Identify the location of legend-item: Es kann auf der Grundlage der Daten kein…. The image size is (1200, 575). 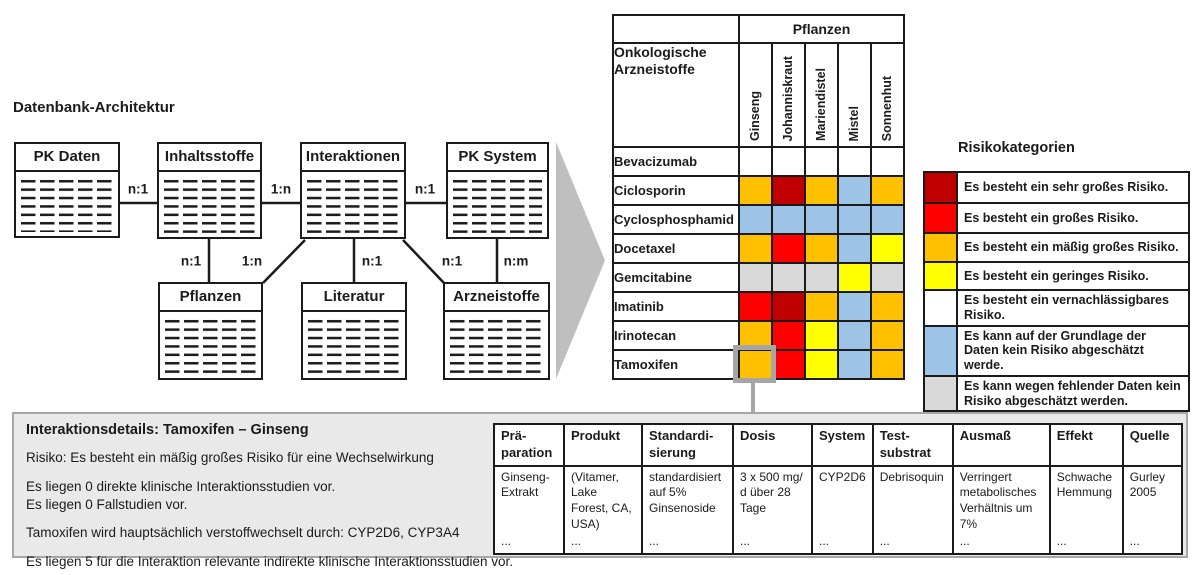
(1056, 350).